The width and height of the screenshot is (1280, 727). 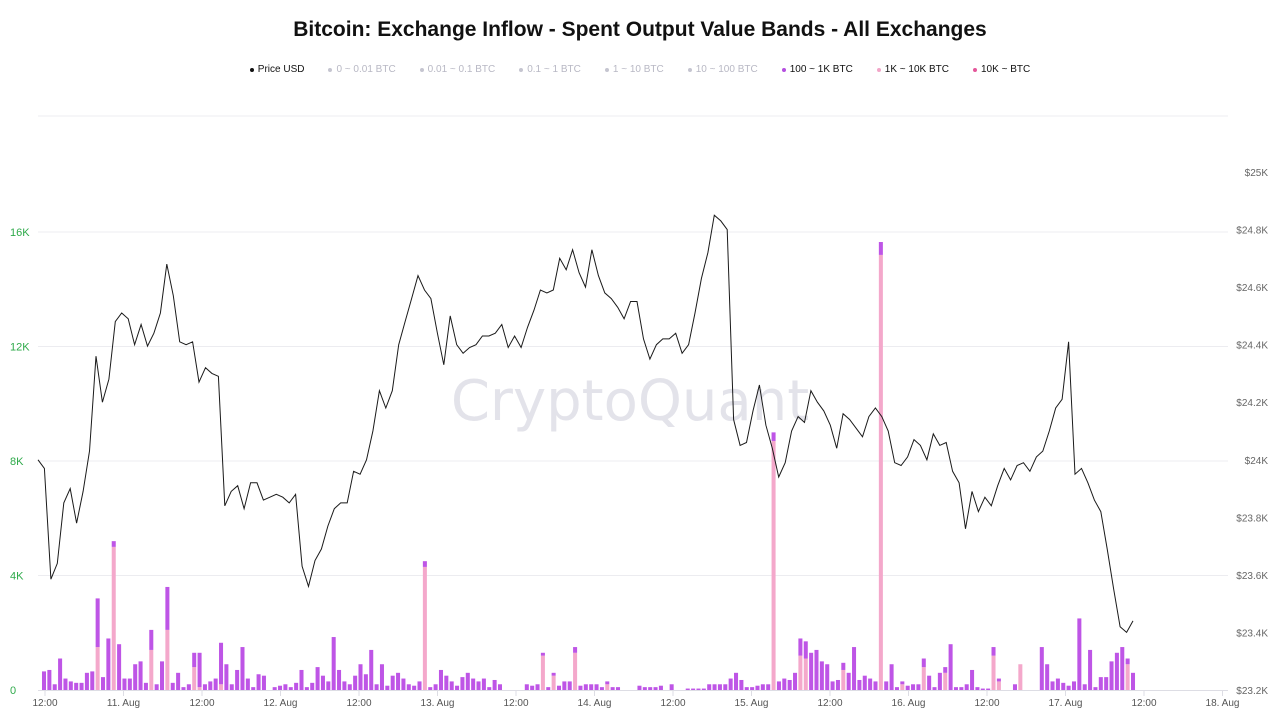 What do you see at coordinates (821, 69) in the screenshot?
I see `legend-label: 100 ~ 1K BTC` at bounding box center [821, 69].